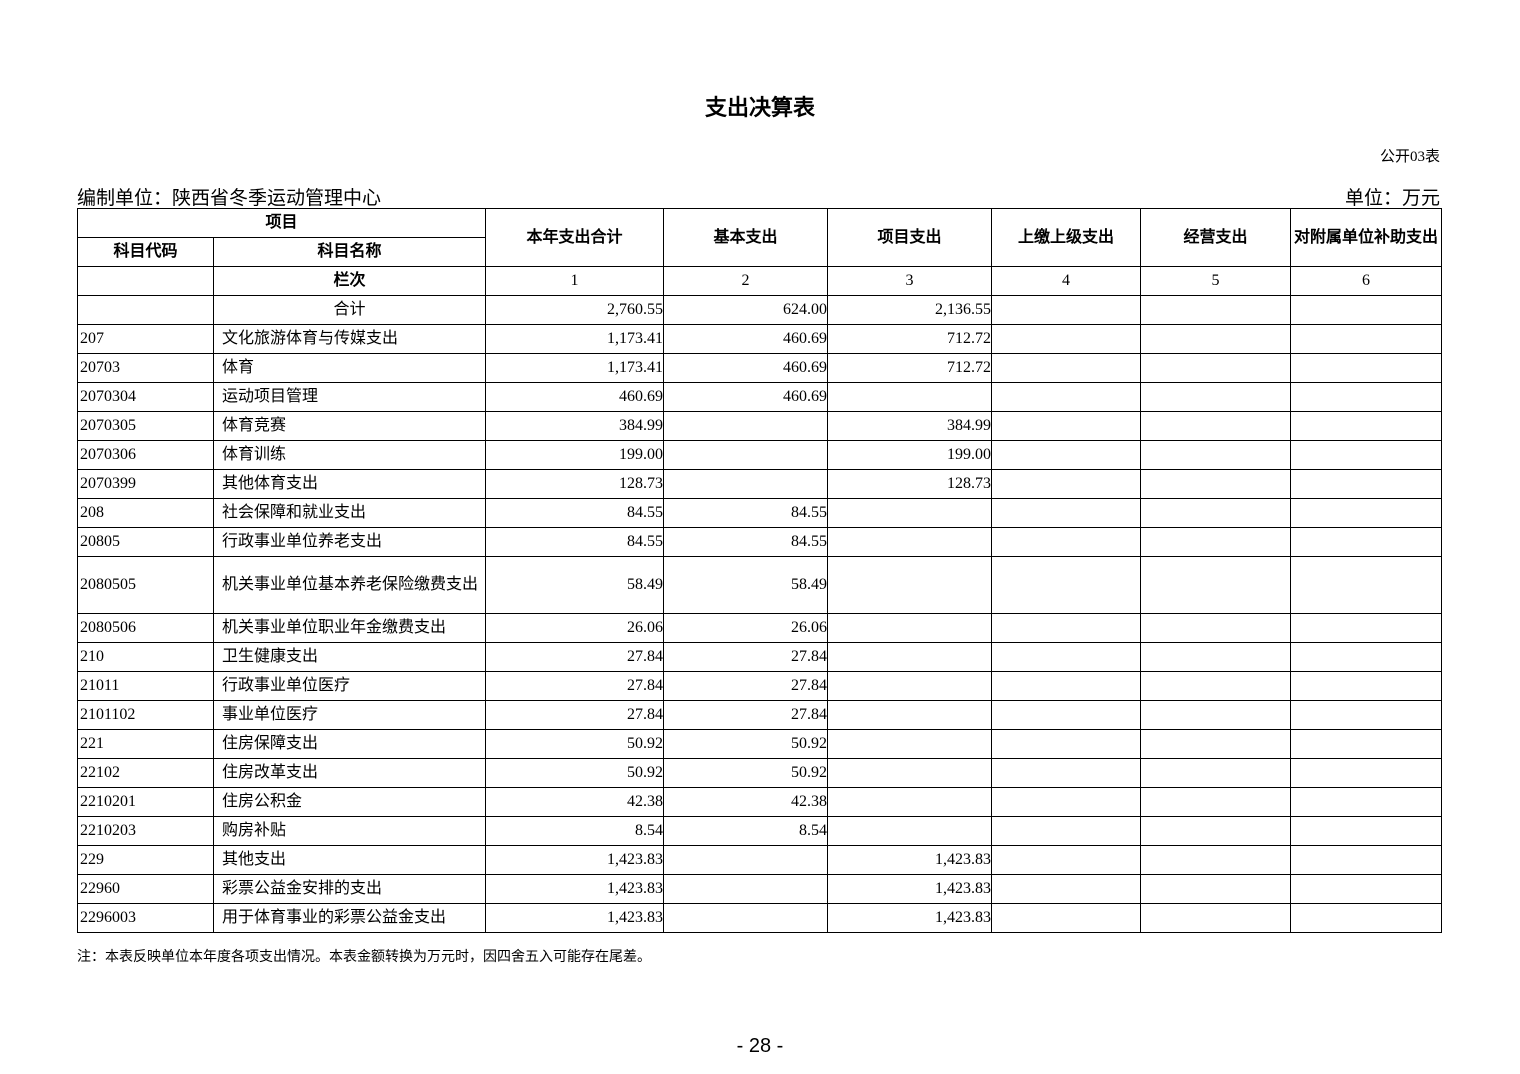 The width and height of the screenshot is (1520, 1074). Describe the element at coordinates (145, 281) in the screenshot. I see `empty-cell` at that location.